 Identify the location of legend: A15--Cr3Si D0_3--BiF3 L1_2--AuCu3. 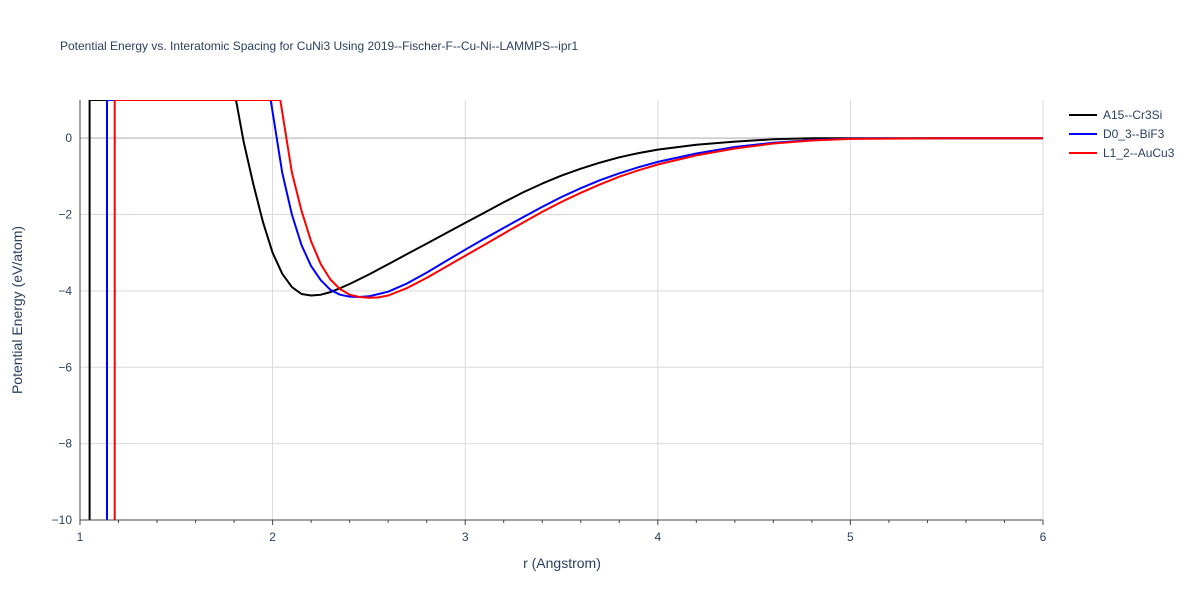
(1122, 134).